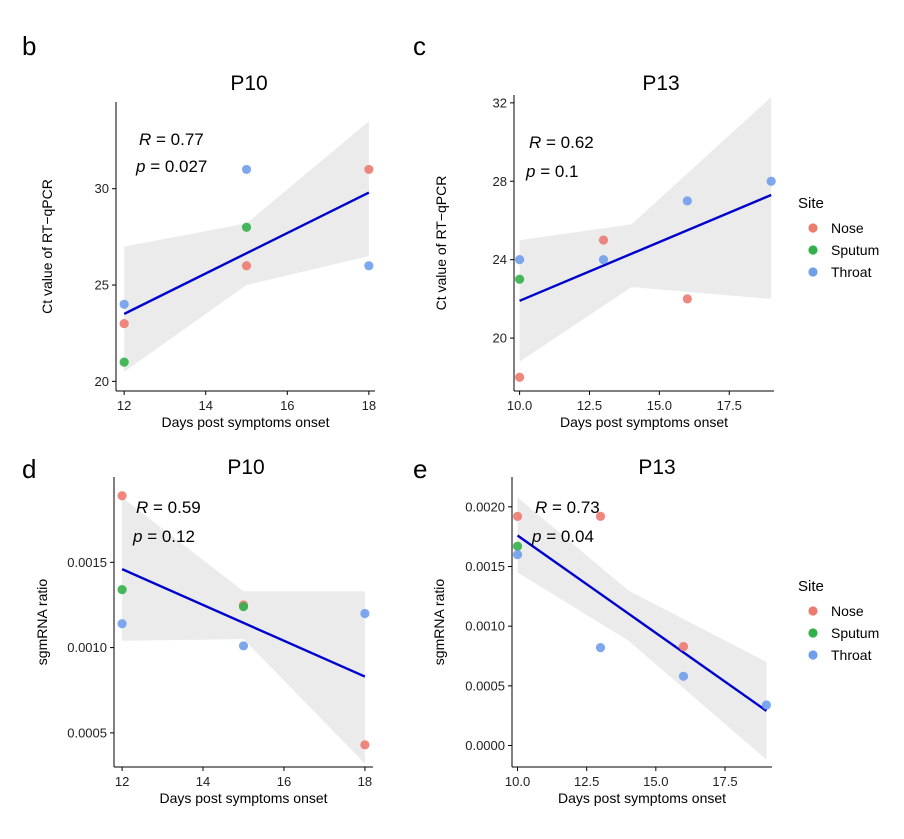 This screenshot has height=839, width=904. What do you see at coordinates (562, 536) in the screenshot?
I see `p-value-annotation: p = 0.04` at bounding box center [562, 536].